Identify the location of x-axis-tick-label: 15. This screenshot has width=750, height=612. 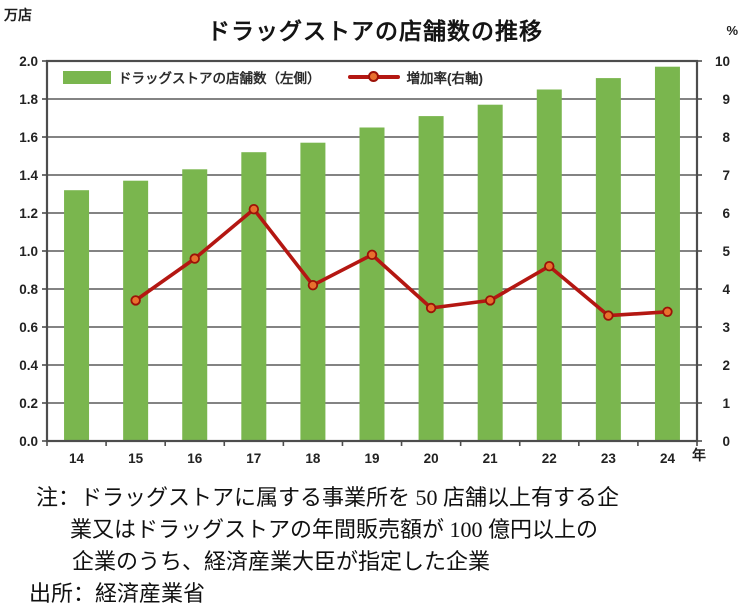
(136, 458).